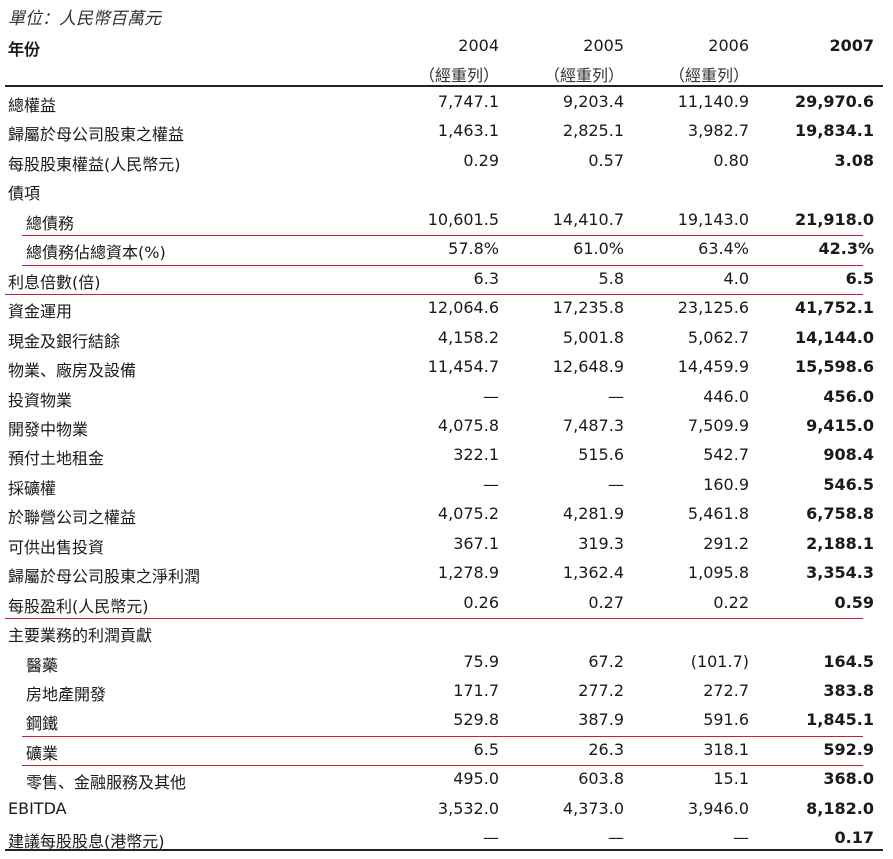 The width and height of the screenshot is (893, 859). I want to click on row-label: 主要業務的利潤貢獻, so click(80, 636).